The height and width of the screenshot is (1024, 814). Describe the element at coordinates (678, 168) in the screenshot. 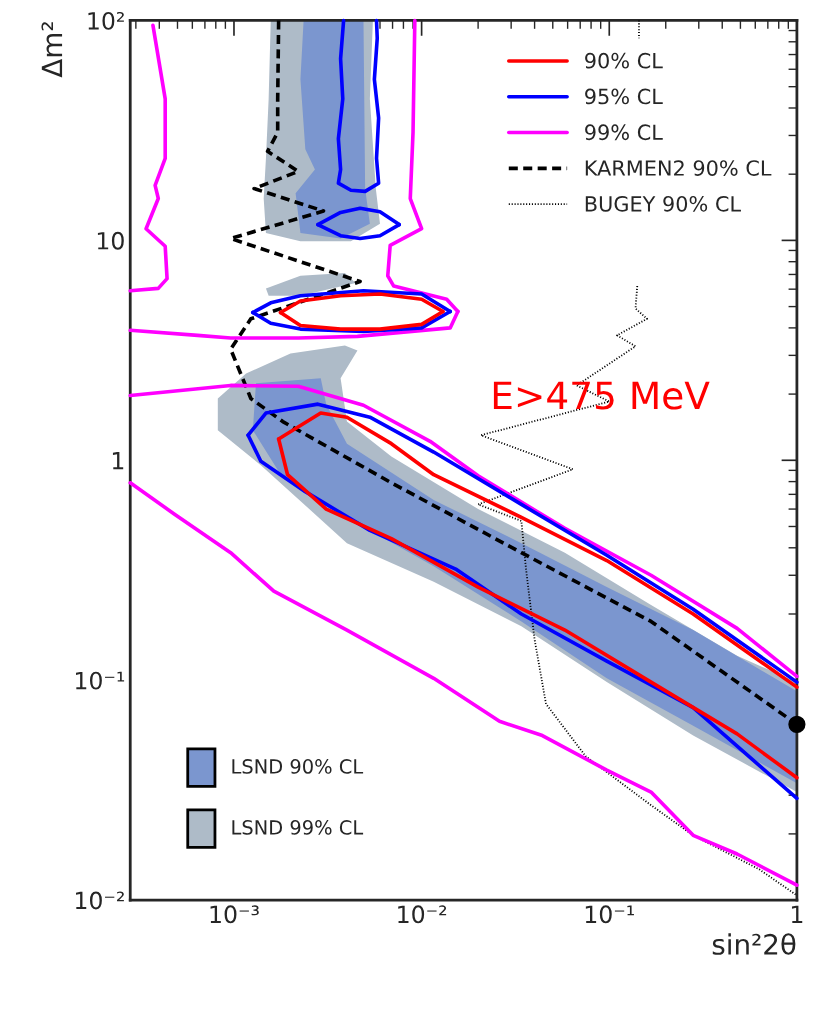

I see `legend-label: KARMEN2 90% CL` at that location.